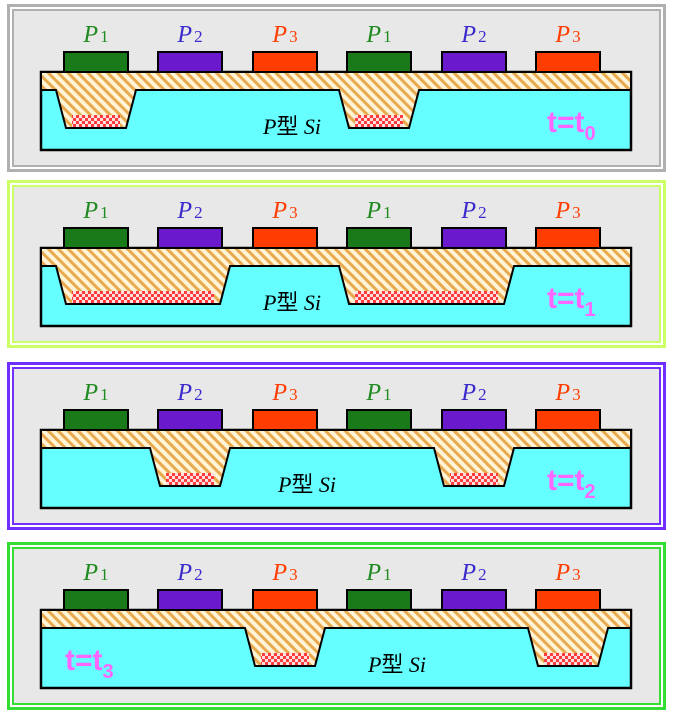 The height and width of the screenshot is (714, 673). What do you see at coordinates (571, 125) in the screenshot?
I see `time-label: t=t0` at bounding box center [571, 125].